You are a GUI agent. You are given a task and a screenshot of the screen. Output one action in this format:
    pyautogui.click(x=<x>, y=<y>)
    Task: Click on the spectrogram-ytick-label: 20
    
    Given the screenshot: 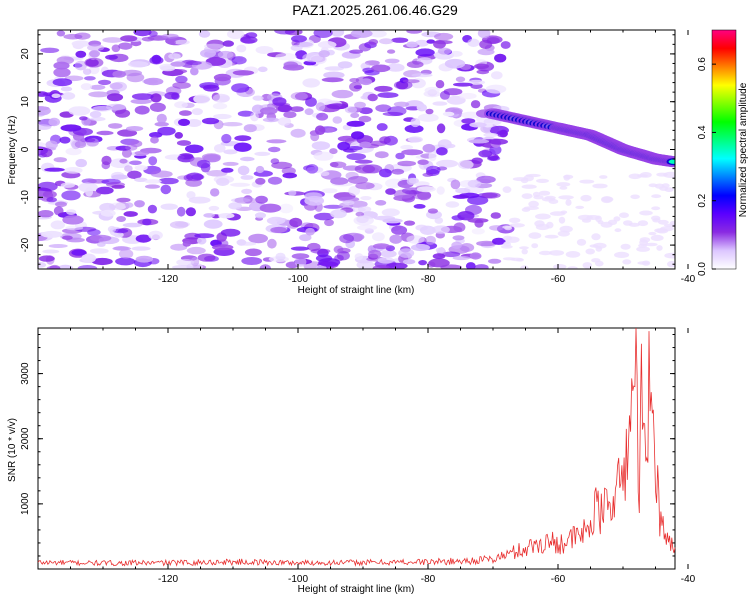 What is the action you would take?
    pyautogui.click(x=25, y=54)
    